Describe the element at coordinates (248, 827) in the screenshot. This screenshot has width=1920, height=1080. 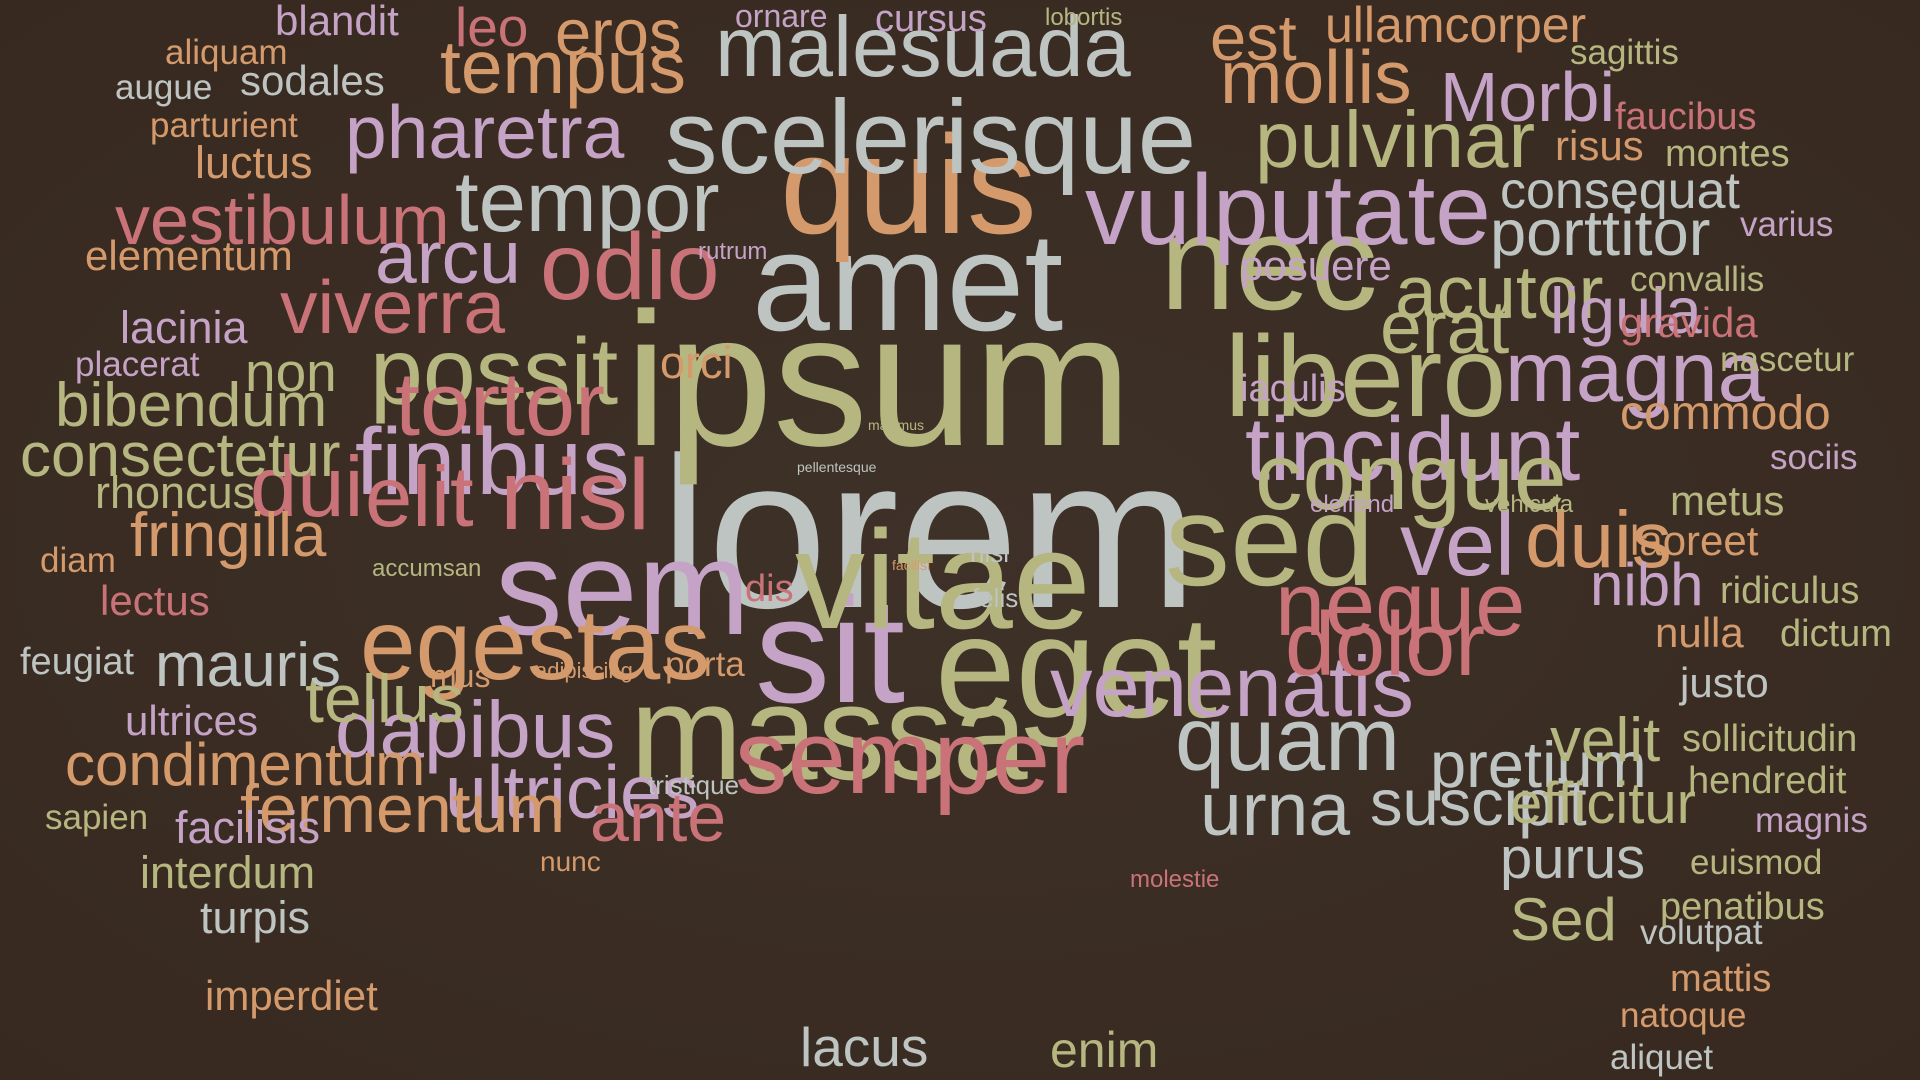
I see `word-facilisis: facilisis` at that location.